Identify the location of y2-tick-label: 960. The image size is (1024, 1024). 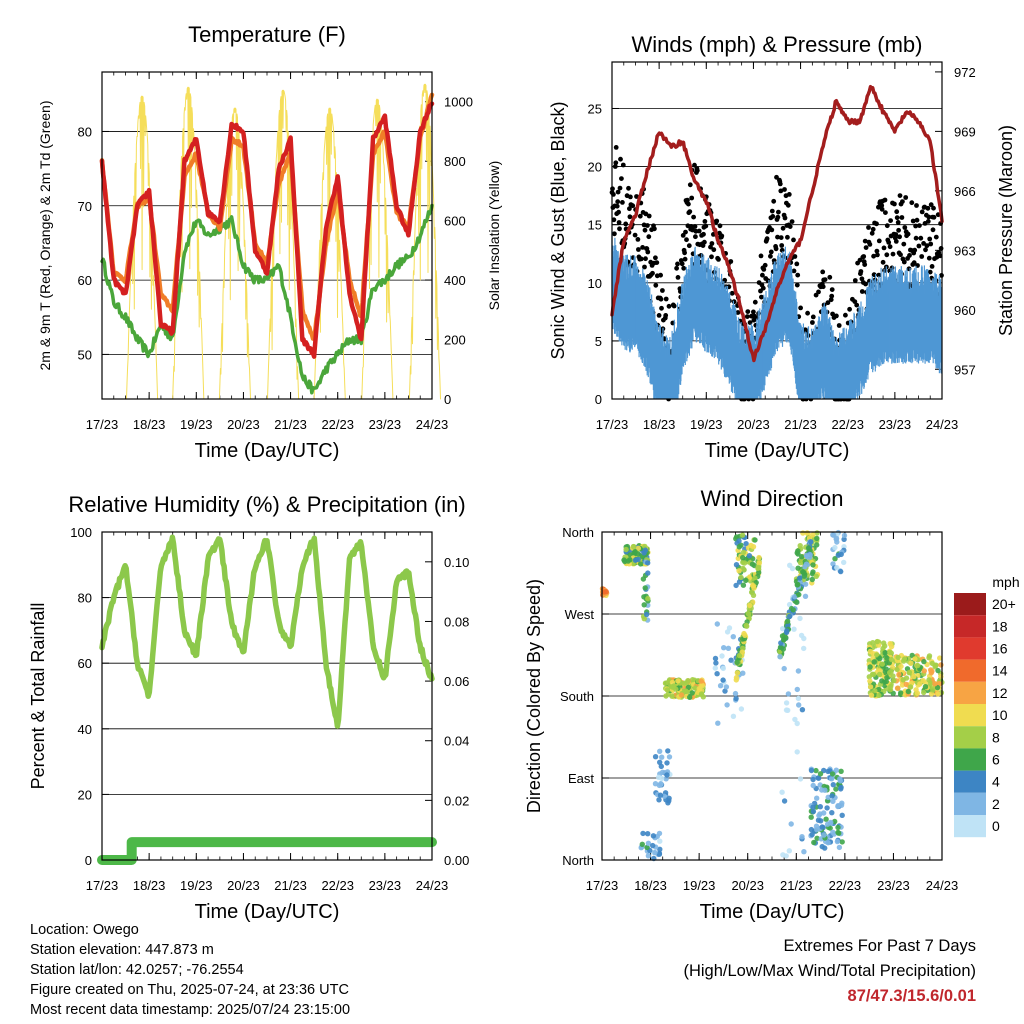
(965, 310).